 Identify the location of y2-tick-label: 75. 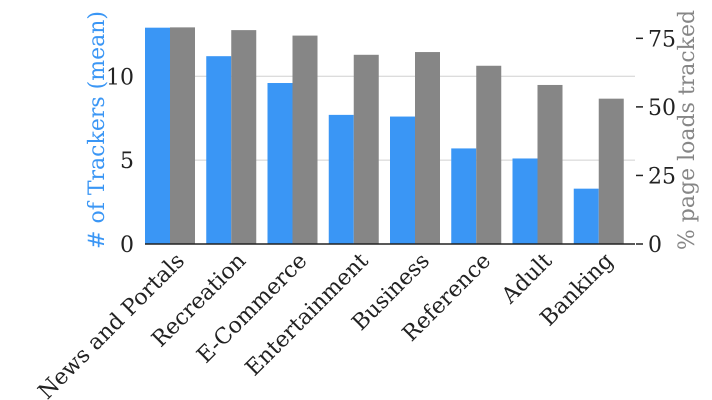
(662, 39).